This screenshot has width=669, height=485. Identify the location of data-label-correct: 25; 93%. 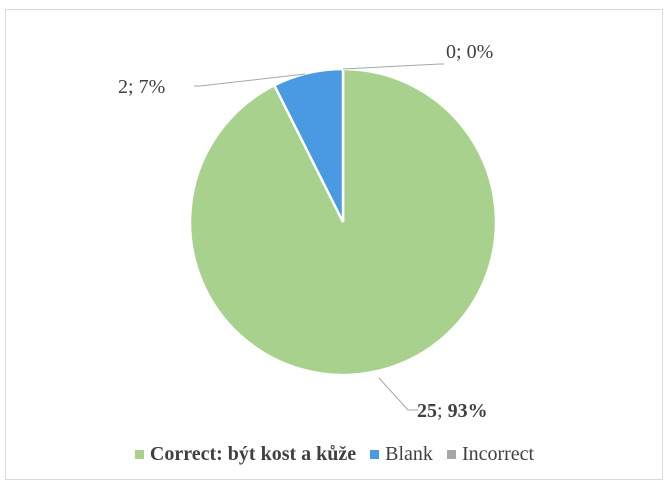
(452, 411).